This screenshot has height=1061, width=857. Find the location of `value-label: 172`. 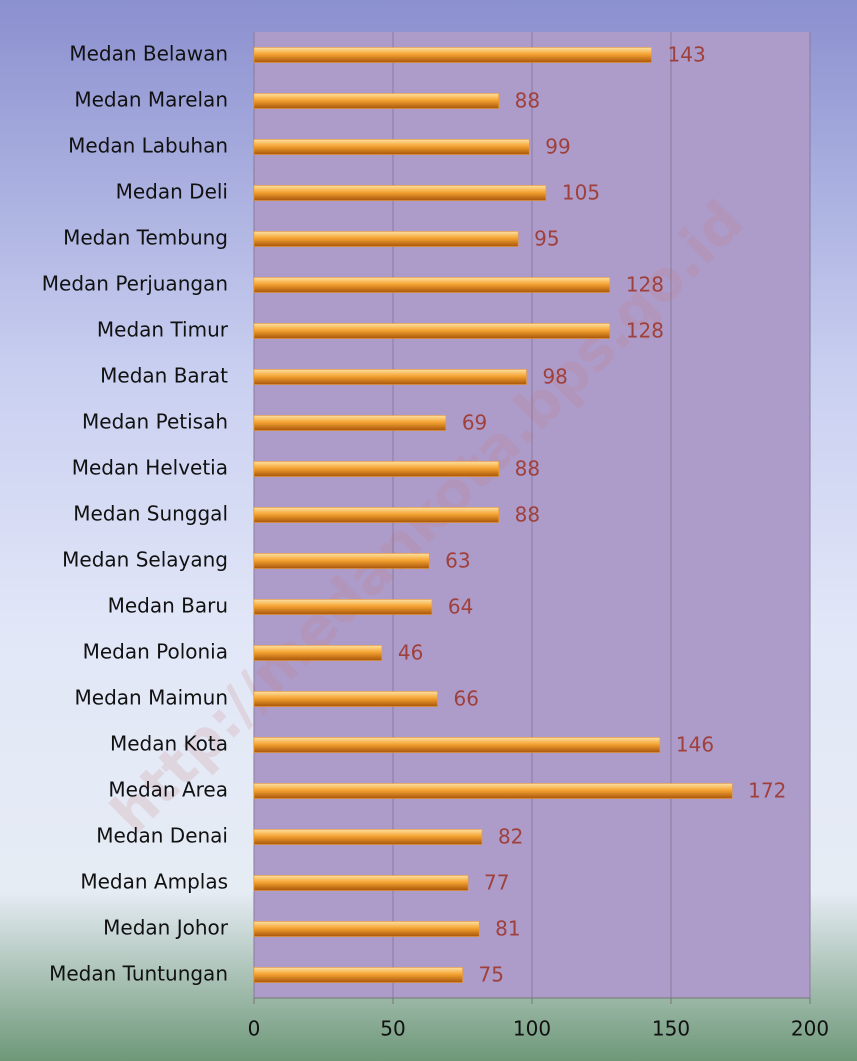

value-label: 172 is located at coordinates (767, 791).